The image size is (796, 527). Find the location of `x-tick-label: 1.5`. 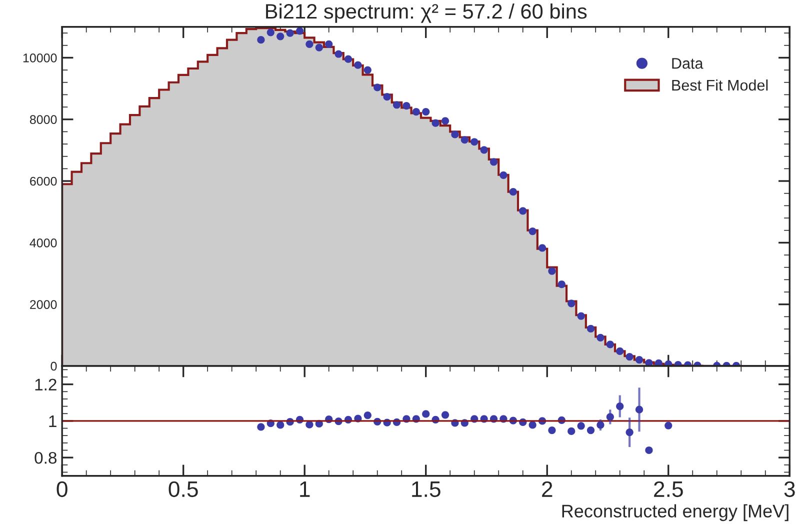

x-tick-label: 1.5 is located at coordinates (426, 490).